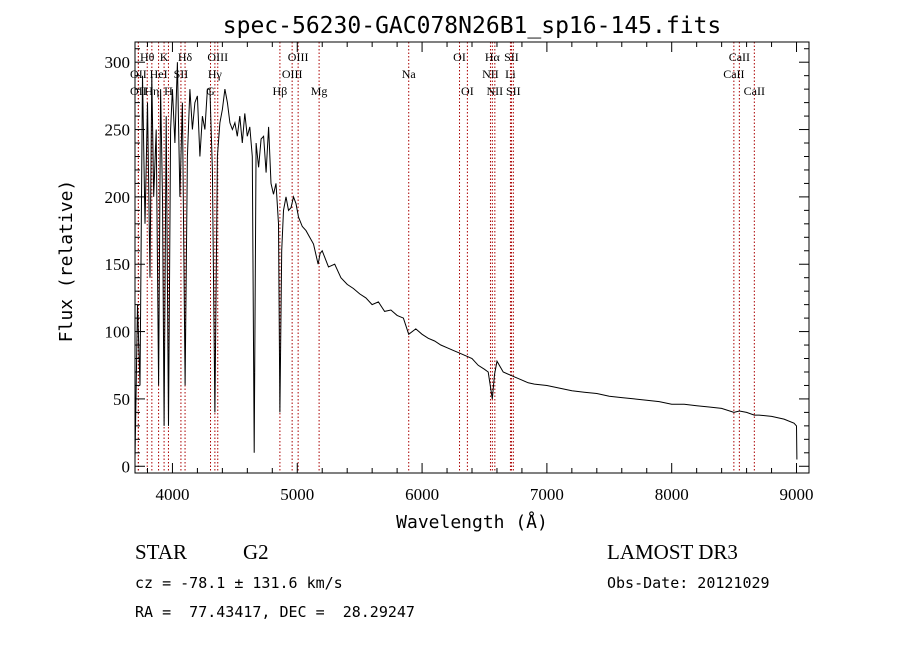 The height and width of the screenshot is (649, 900). Describe the element at coordinates (138, 74) in the screenshot. I see `line-marker-label: OII` at that location.